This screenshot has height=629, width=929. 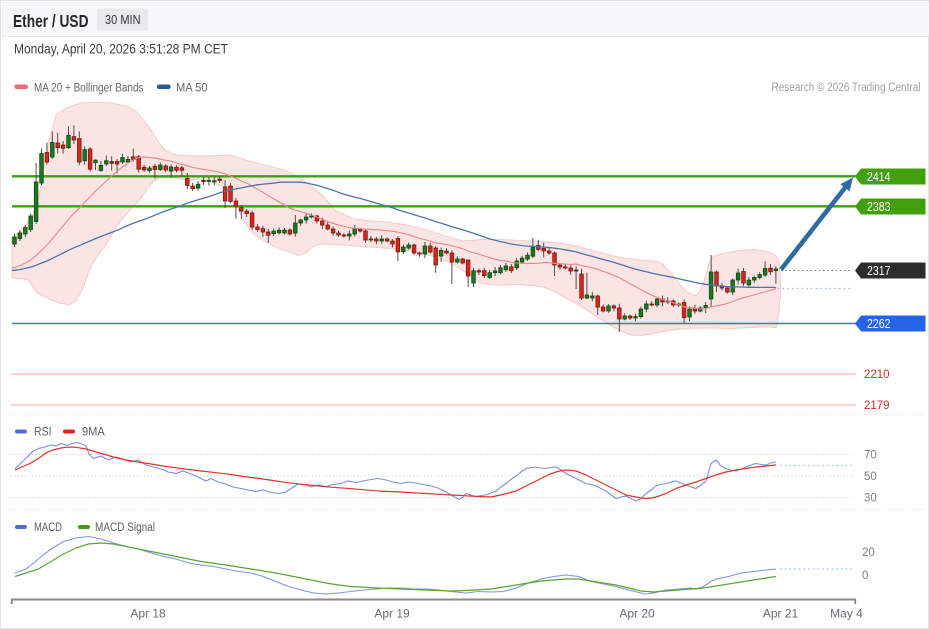 I want to click on svg-text: 50, so click(x=870, y=477).